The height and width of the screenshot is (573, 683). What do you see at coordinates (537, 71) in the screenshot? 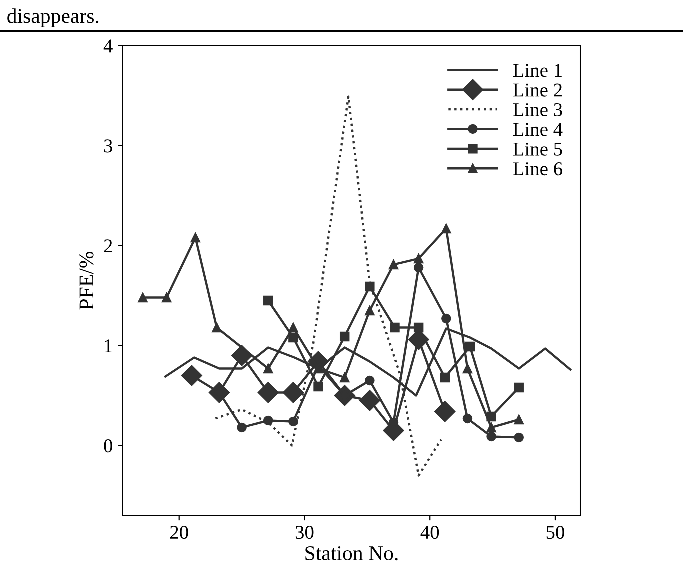
I see `legend-label: Line 1` at bounding box center [537, 71].